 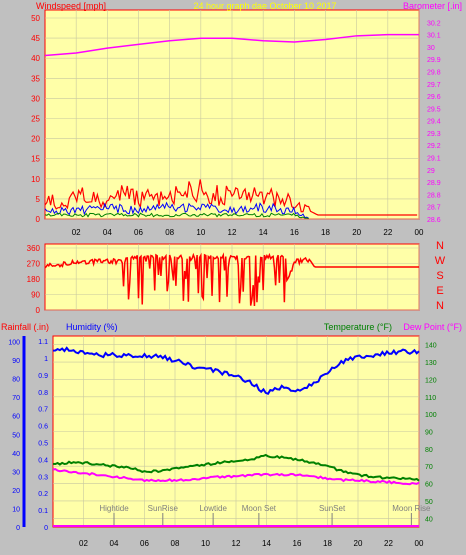 What do you see at coordinates (236, 476) in the screenshot?
I see `dew-point-line` at bounding box center [236, 476].